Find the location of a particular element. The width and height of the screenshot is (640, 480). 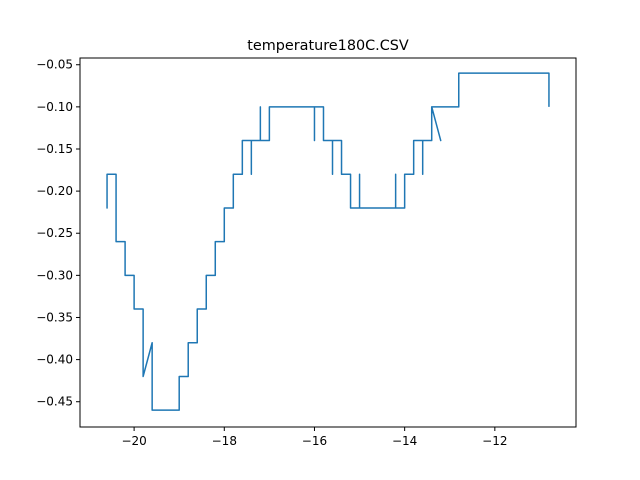

x-tick-label: −20 is located at coordinates (133, 441).